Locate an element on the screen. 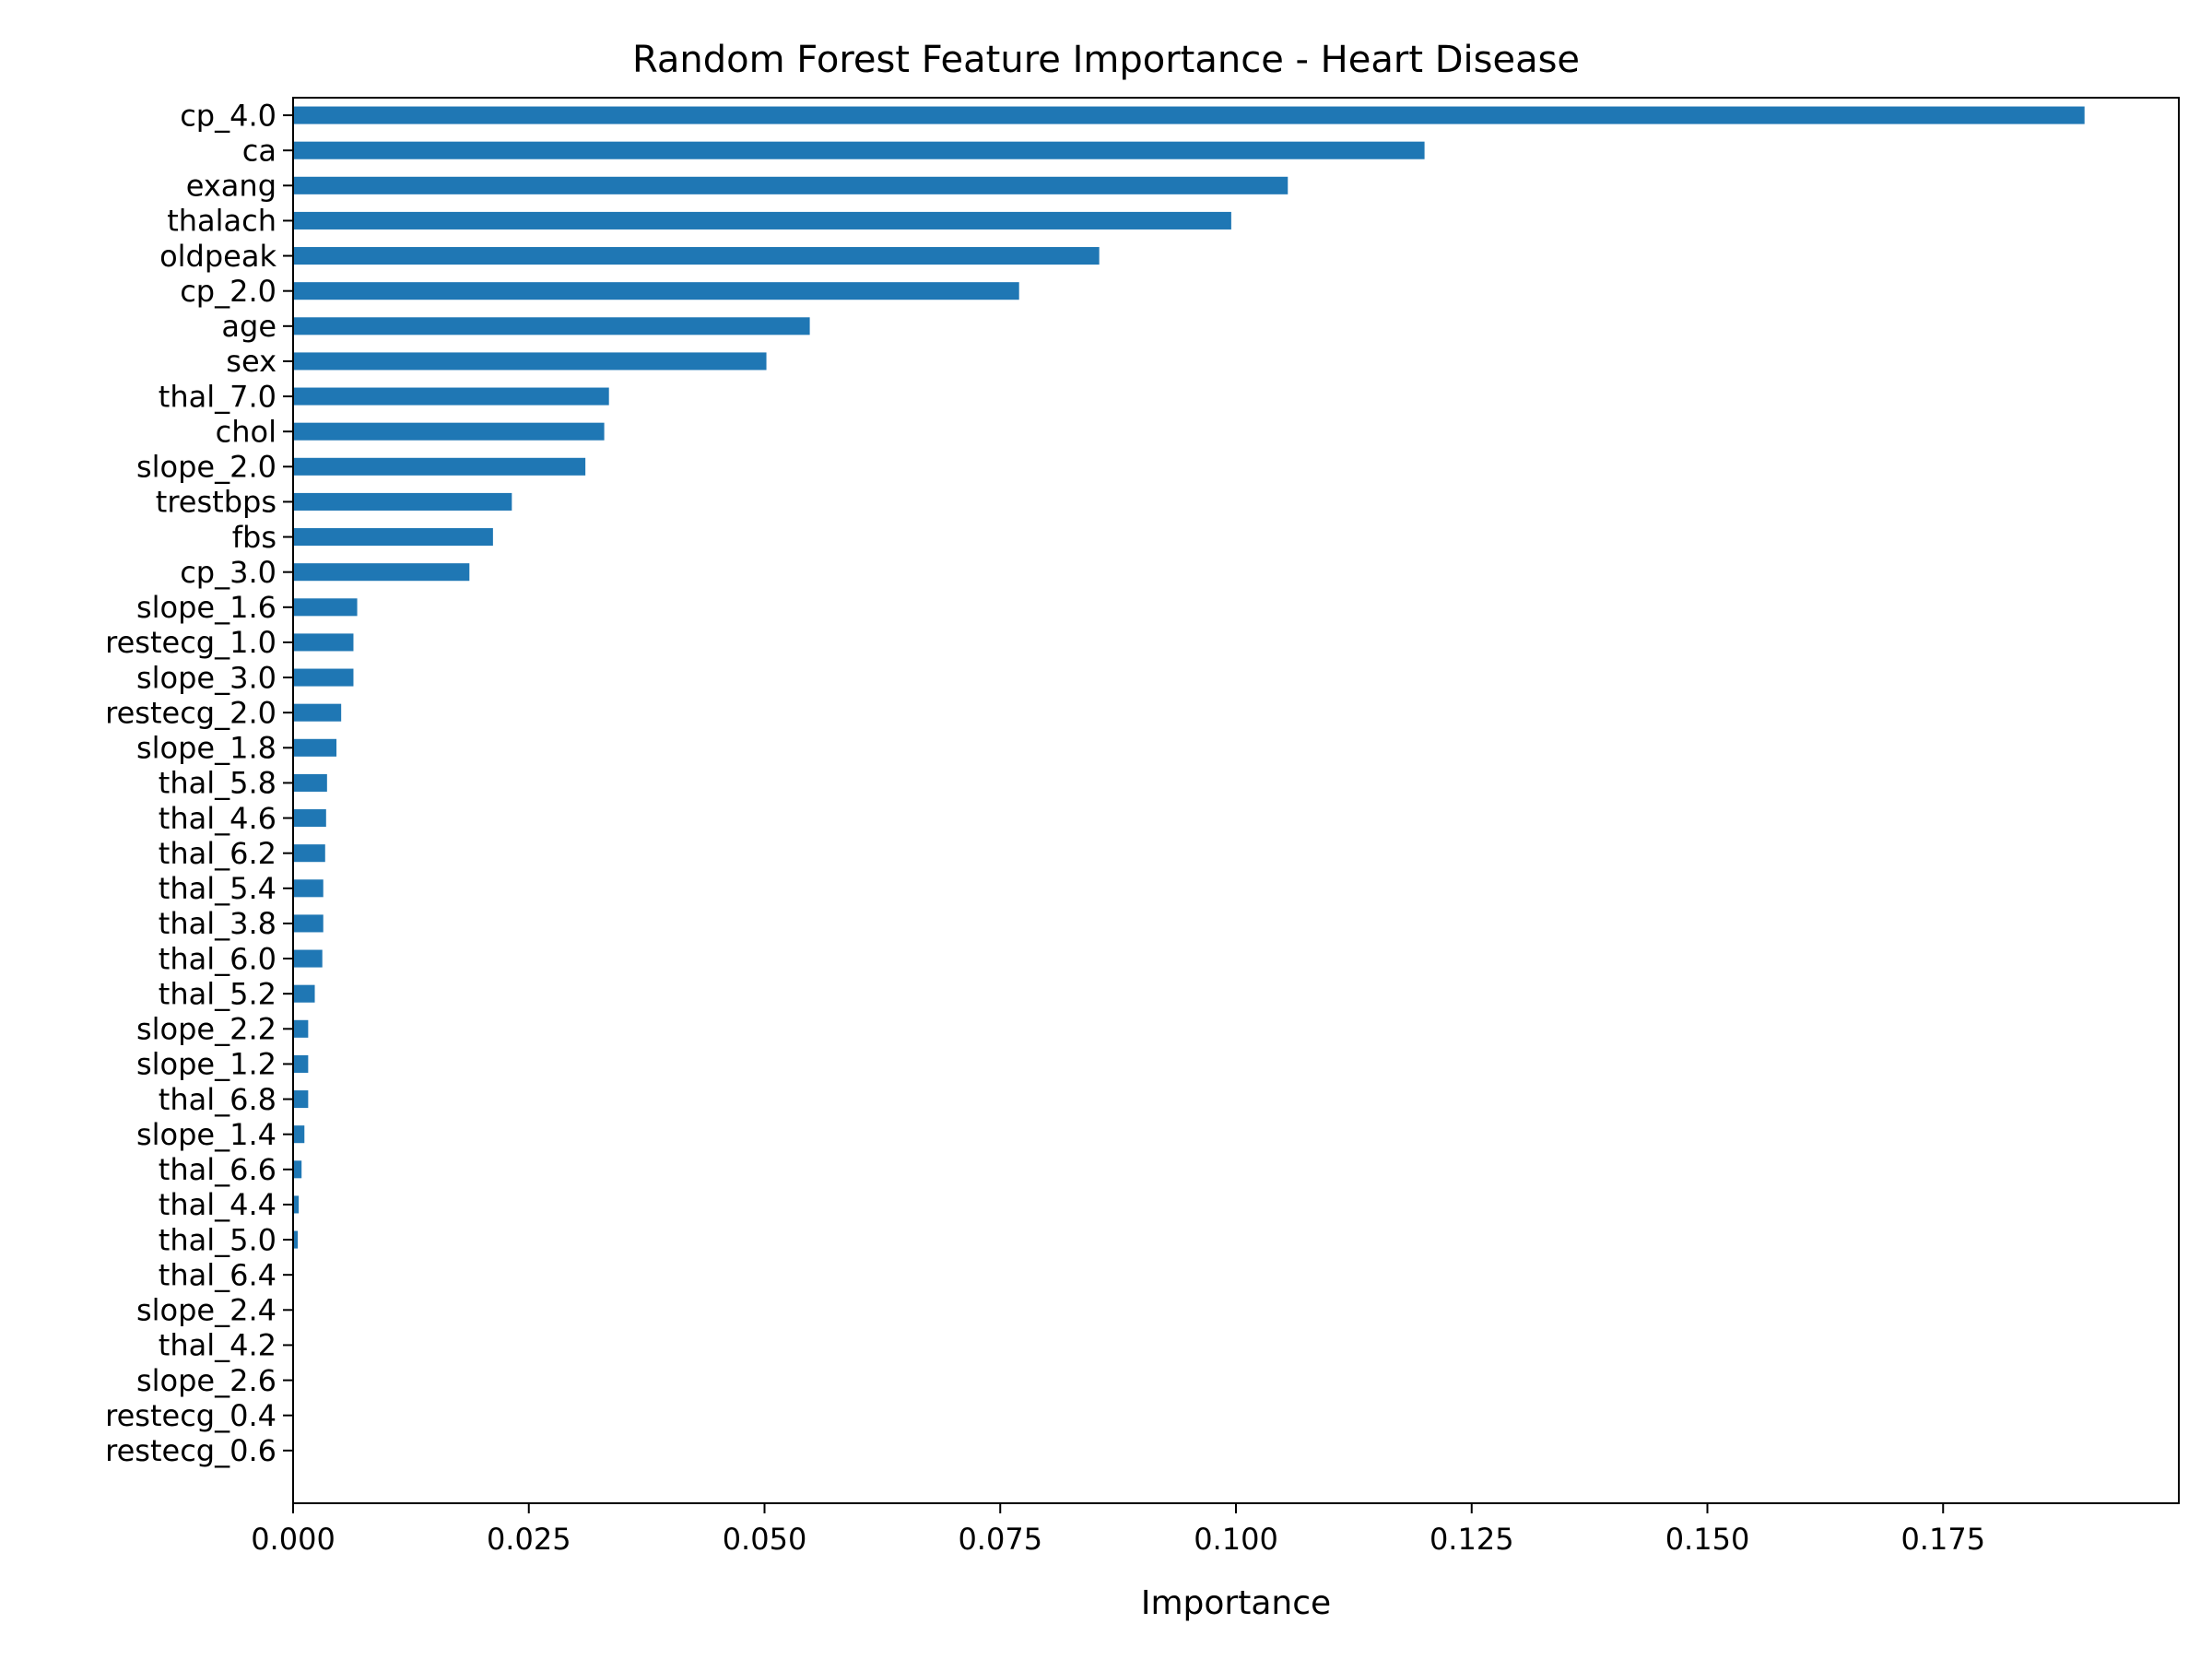 This screenshot has height=1659, width=2212. bar-cp_3.0 is located at coordinates (381, 572).